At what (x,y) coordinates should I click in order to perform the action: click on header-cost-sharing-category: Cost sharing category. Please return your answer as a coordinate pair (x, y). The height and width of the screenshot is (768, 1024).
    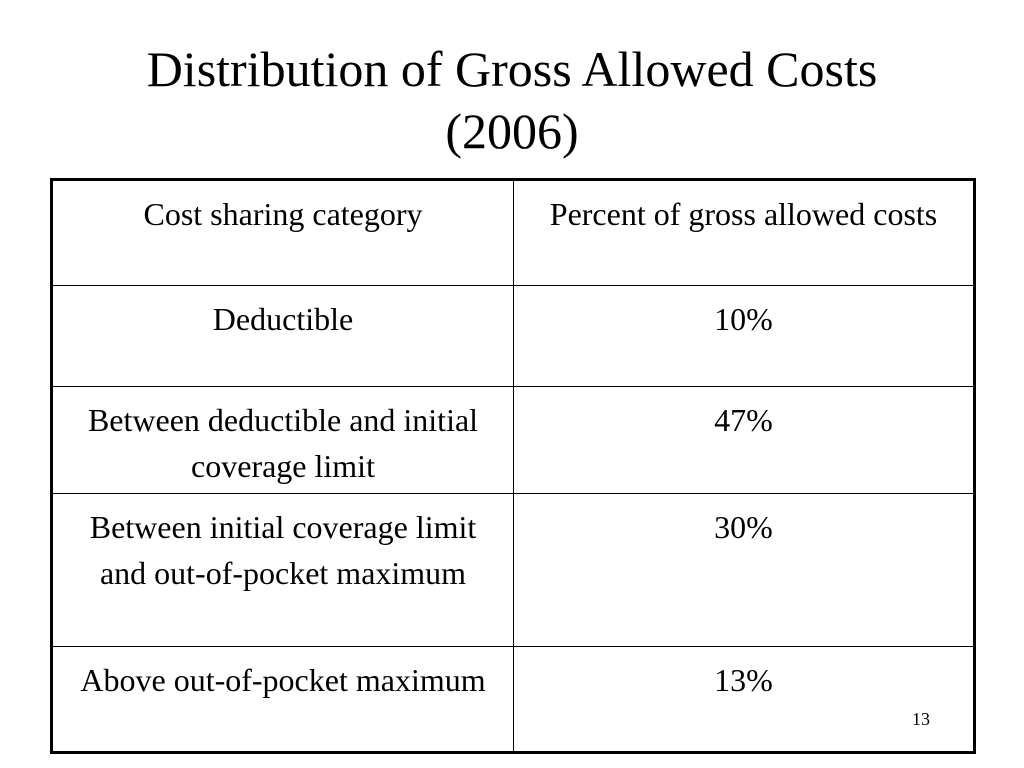
    Looking at the image, I should click on (282, 232).